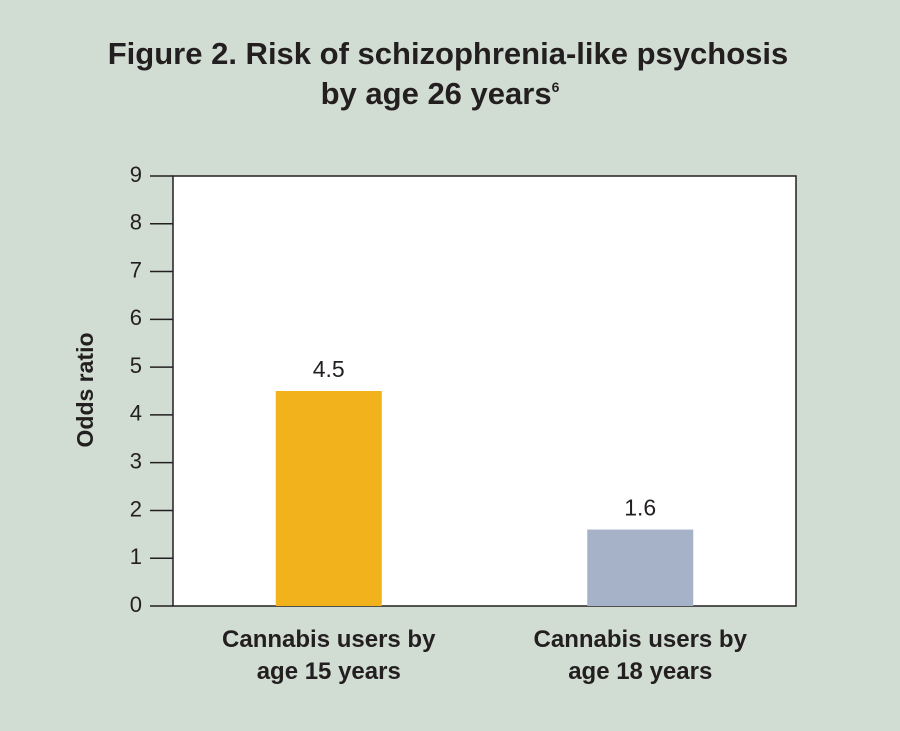 This screenshot has width=900, height=731. Describe the element at coordinates (136, 365) in the screenshot. I see `y-tick-label: 5` at that location.